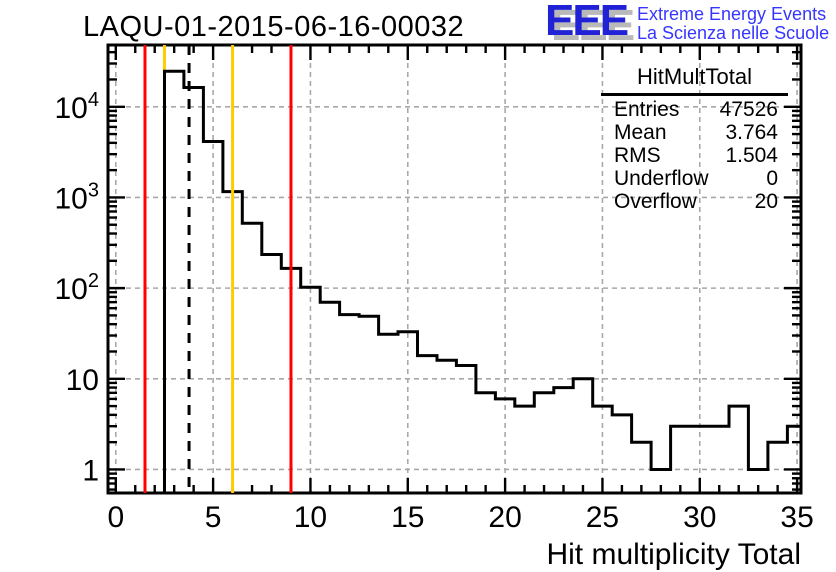 Image resolution: width=836 pixels, height=572 pixels. What do you see at coordinates (77, 107) in the screenshot?
I see `y-tick-label: 10⁴` at bounding box center [77, 107].